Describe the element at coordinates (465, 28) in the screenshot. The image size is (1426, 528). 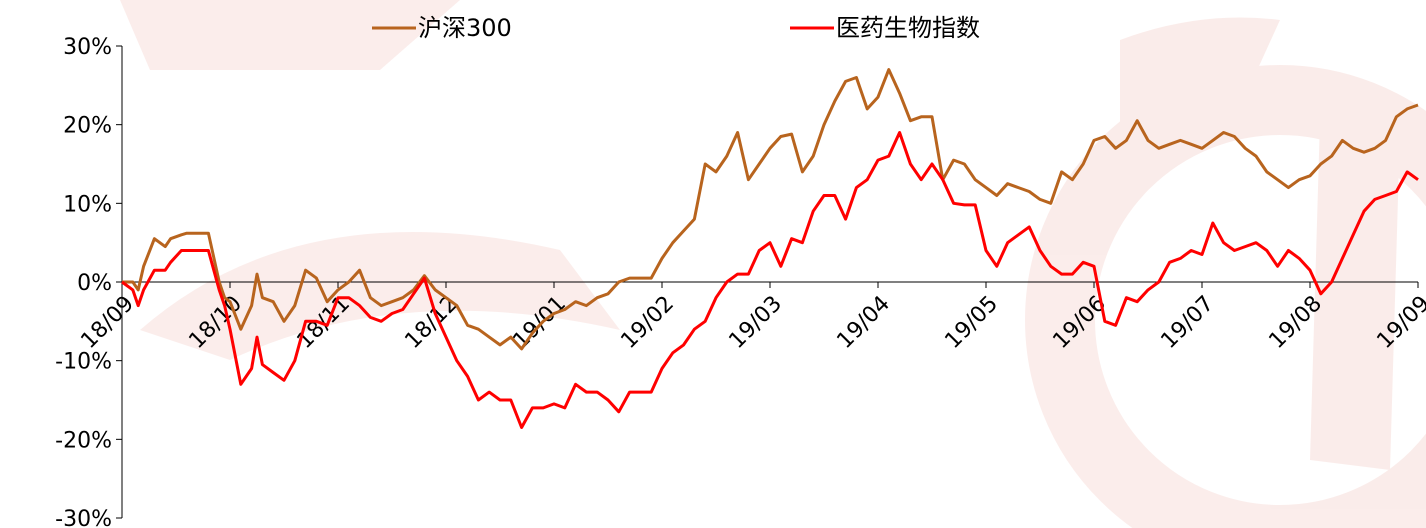
I see `legend-label-hs300: 沪深300` at that location.